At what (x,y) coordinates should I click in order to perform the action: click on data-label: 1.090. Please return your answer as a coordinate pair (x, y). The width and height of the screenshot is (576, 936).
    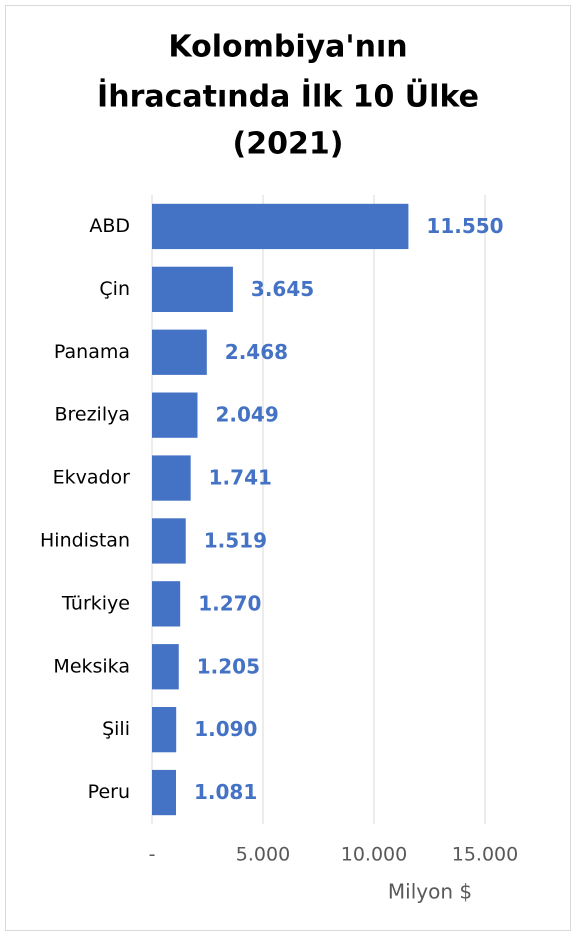
    Looking at the image, I should click on (225, 729).